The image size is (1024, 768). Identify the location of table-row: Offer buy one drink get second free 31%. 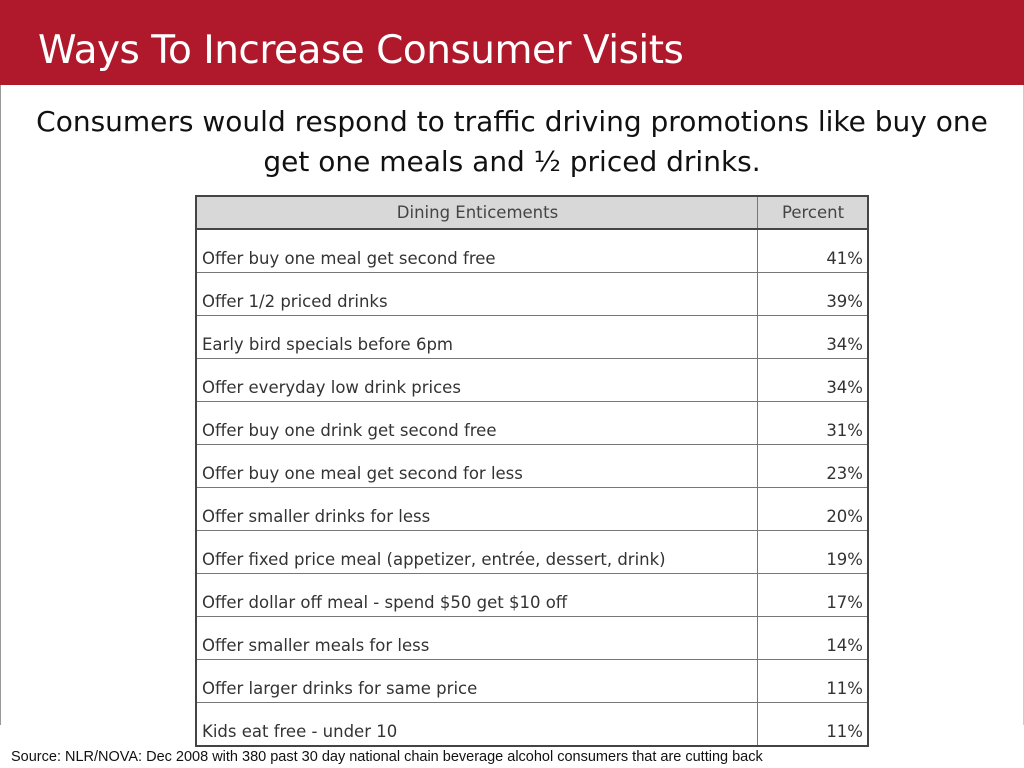
(532, 423).